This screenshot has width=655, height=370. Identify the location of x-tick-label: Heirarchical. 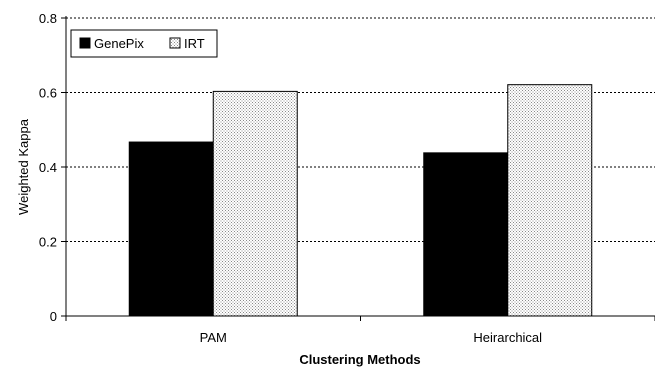
(507, 337).